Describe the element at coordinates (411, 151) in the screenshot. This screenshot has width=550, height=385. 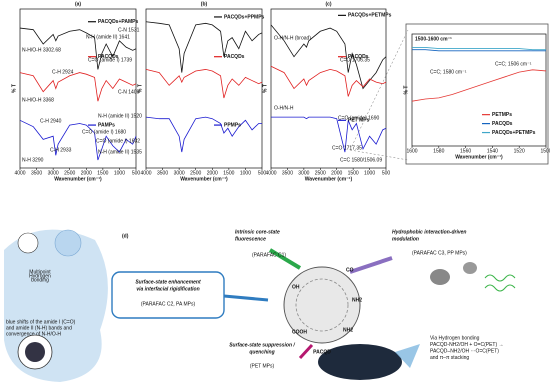
I see `x-tick-label: 1600` at that location.